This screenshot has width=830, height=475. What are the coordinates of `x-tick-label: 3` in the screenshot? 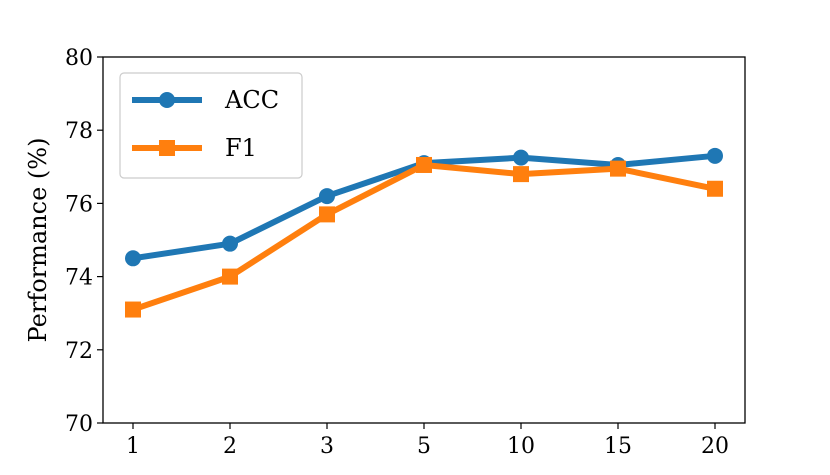 It's located at (327, 446).